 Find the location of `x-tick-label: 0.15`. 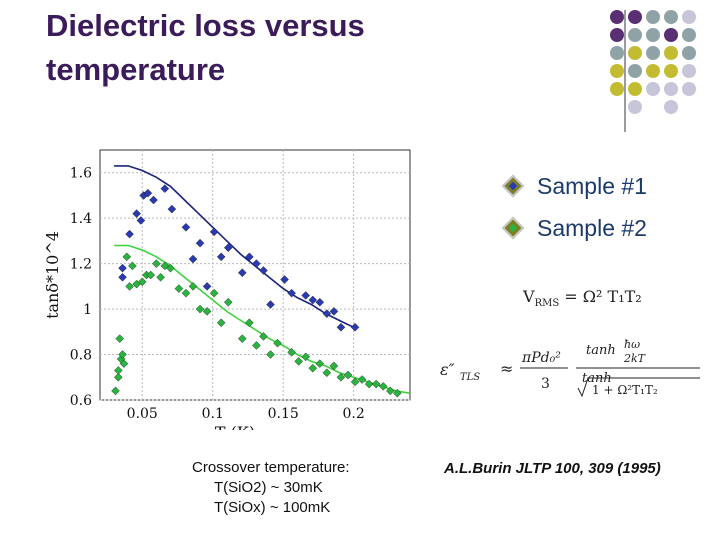

x-tick-label: 0.15 is located at coordinates (283, 414).